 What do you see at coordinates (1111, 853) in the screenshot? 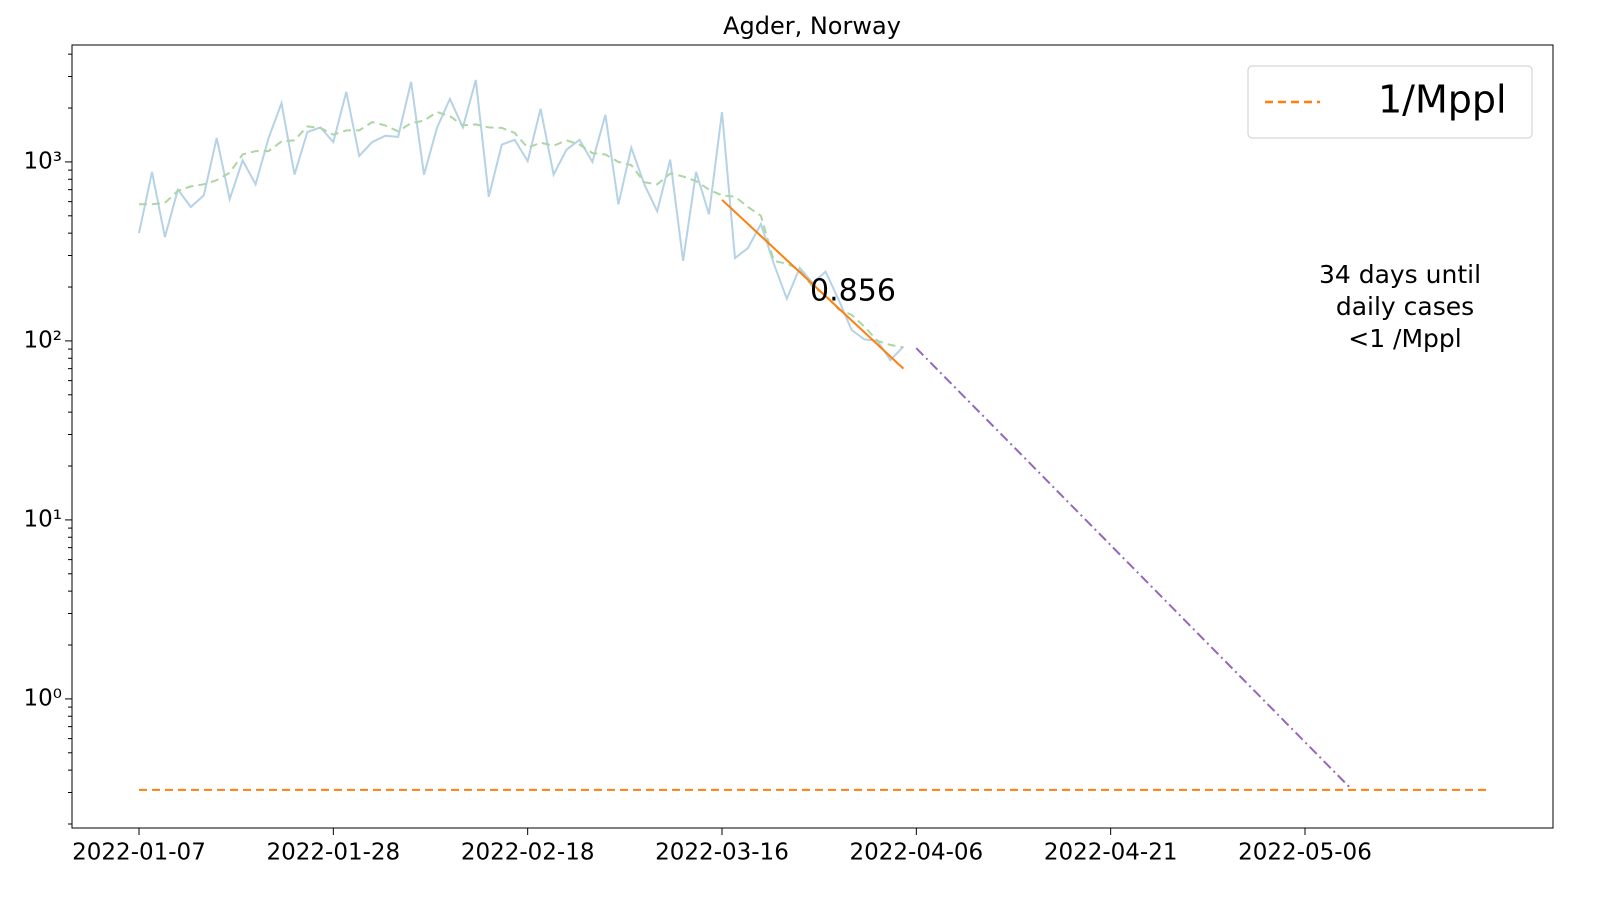
I see `x-tick-label: 2022-04-21` at bounding box center [1111, 853].